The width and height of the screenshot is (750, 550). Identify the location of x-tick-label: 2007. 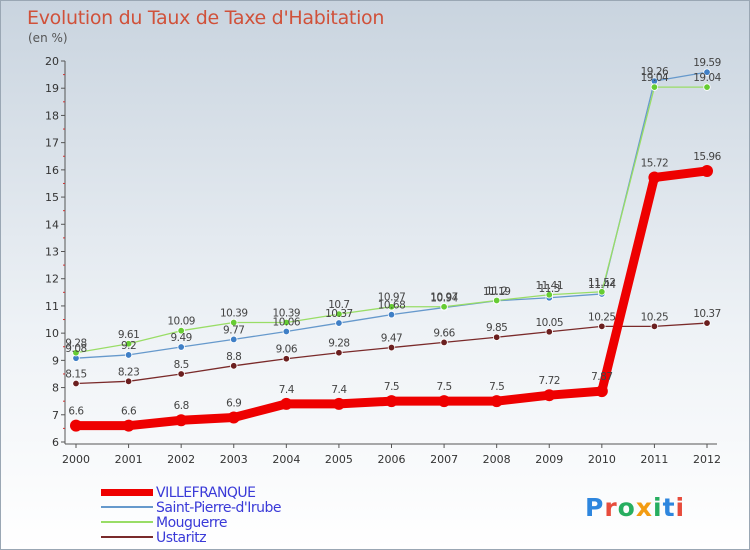
(444, 459).